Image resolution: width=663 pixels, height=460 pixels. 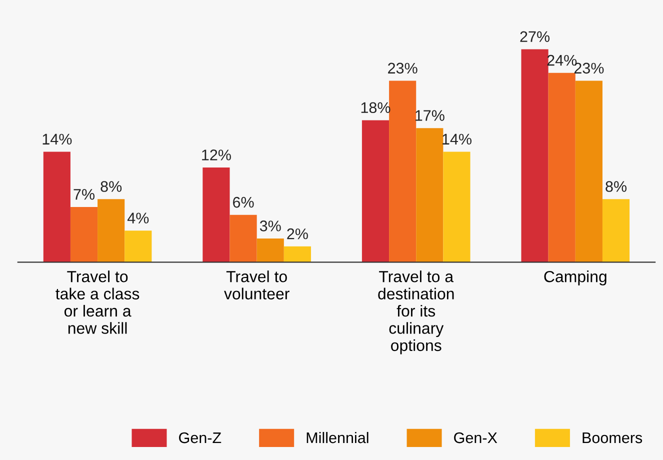 I want to click on legend-label: Millennial, so click(x=337, y=438).